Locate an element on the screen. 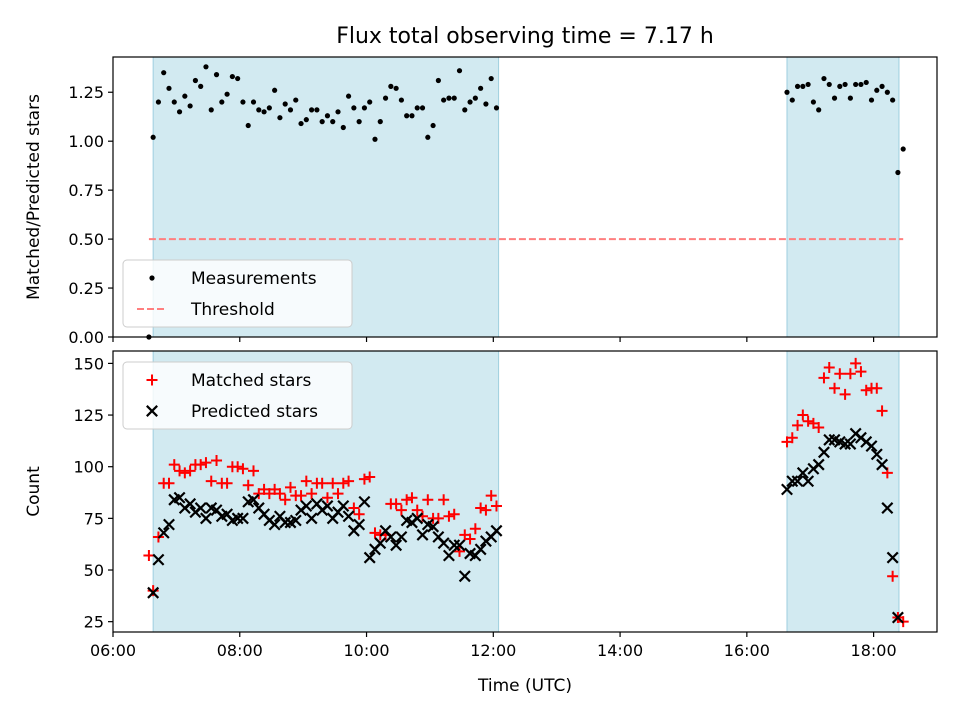  legend-label: Matched stars is located at coordinates (251, 381).